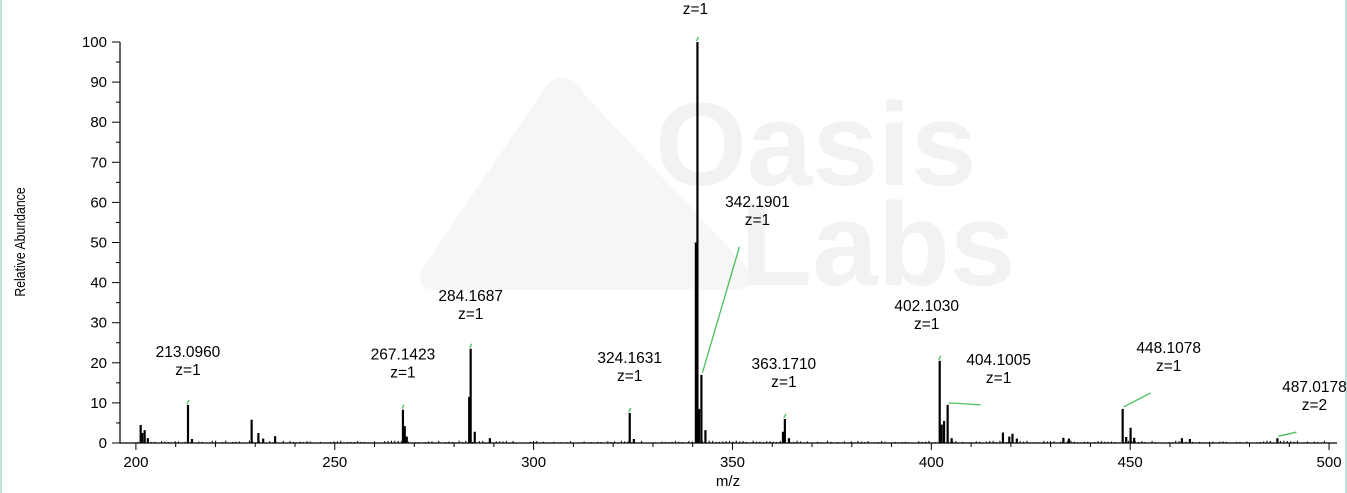  Describe the element at coordinates (931, 462) in the screenshot. I see `x-tick-label: 400` at that location.